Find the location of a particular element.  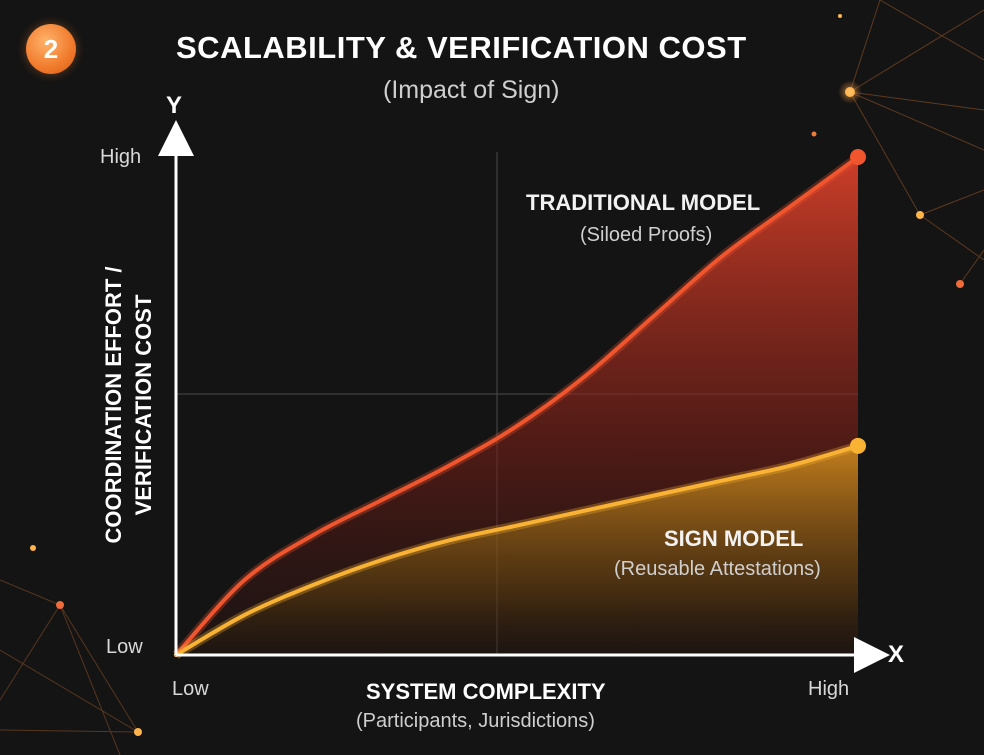

decor-network-bottom-left is located at coordinates (69, 667).